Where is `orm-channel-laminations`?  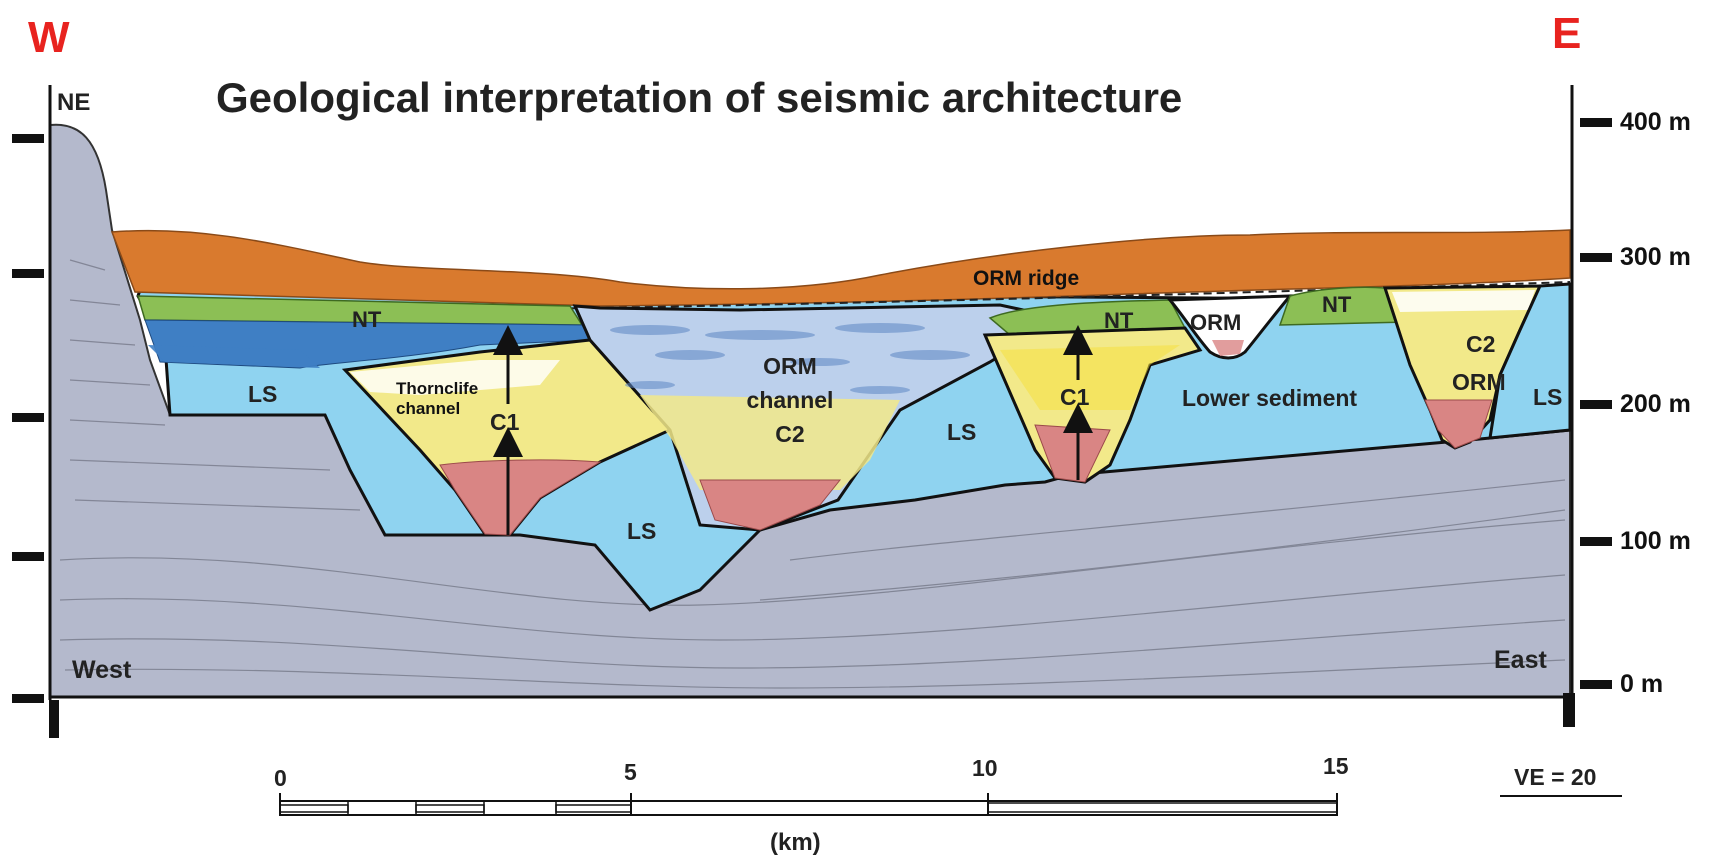
orm-channel-laminations is located at coordinates (790, 358).